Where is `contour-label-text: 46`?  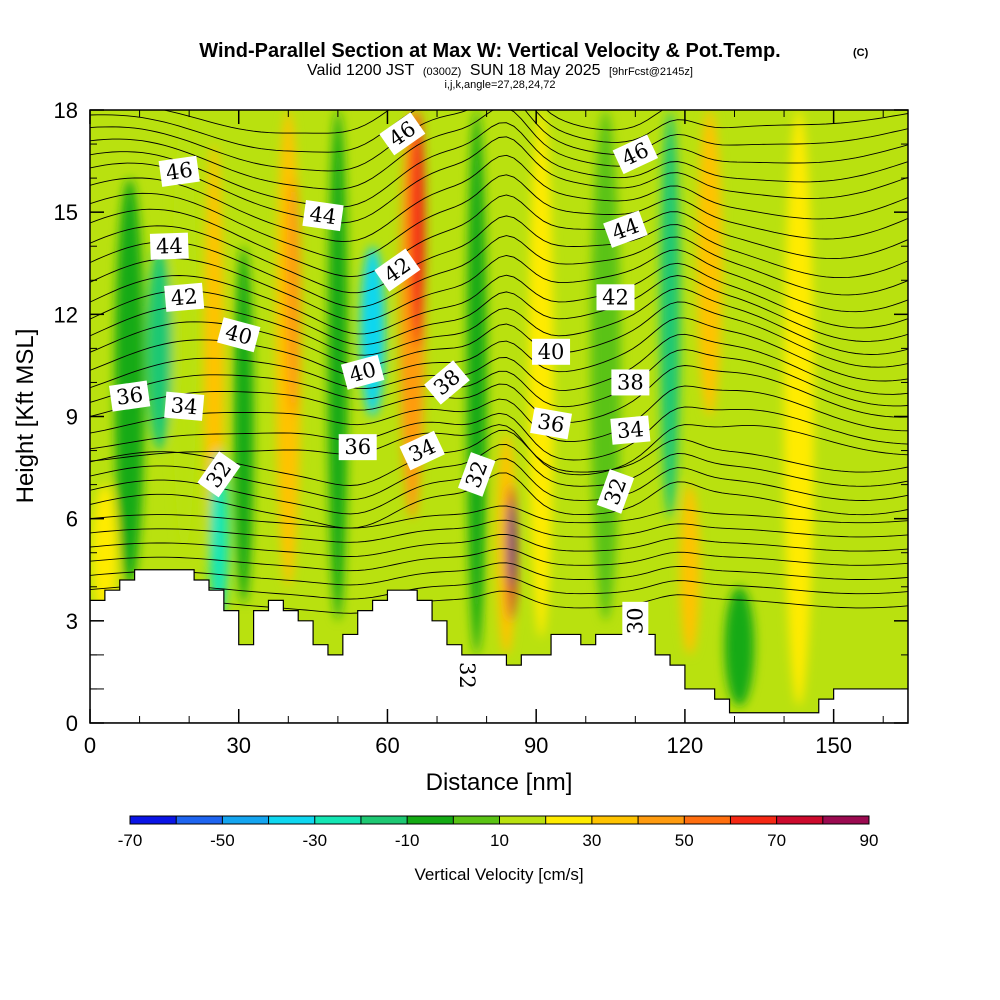 contour-label-text: 46 is located at coordinates (179, 171).